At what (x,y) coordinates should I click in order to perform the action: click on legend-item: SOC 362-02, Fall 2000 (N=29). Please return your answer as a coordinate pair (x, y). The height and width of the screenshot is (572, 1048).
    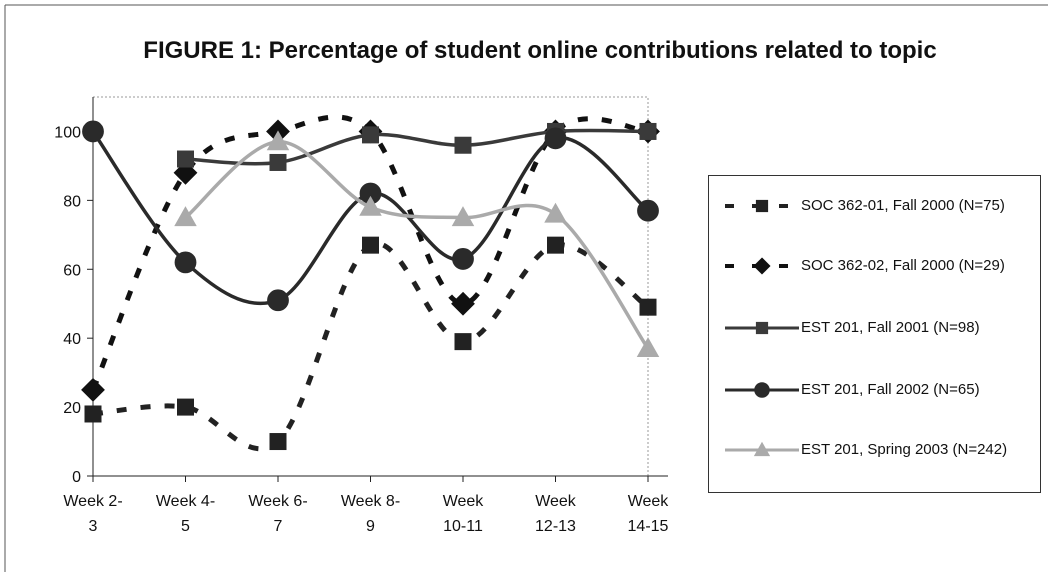
    Looking at the image, I should click on (870, 266).